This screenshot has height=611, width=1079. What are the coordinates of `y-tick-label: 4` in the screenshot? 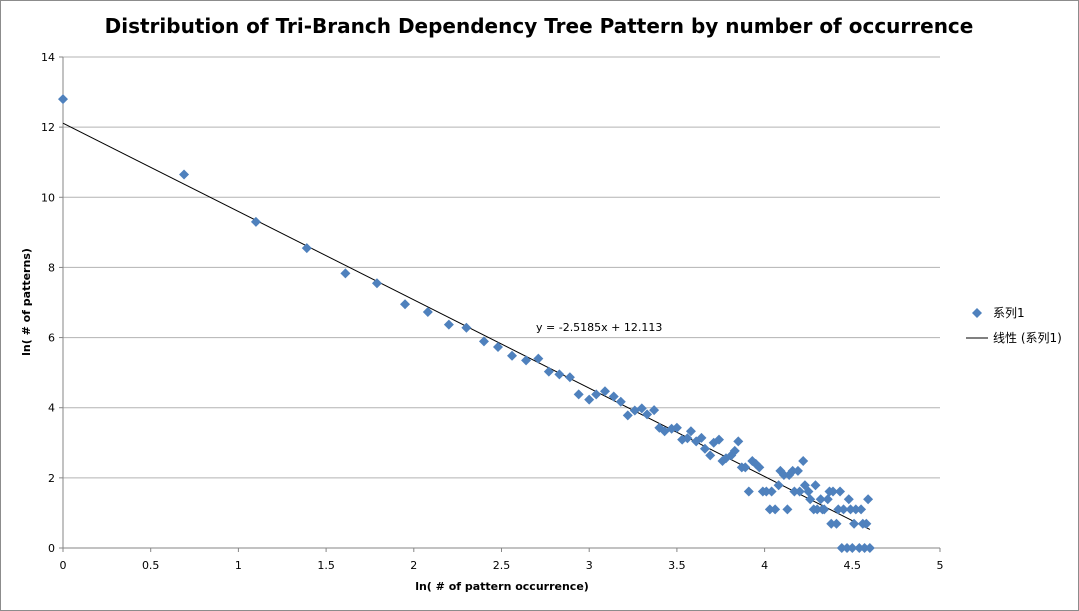 It's located at (51, 408).